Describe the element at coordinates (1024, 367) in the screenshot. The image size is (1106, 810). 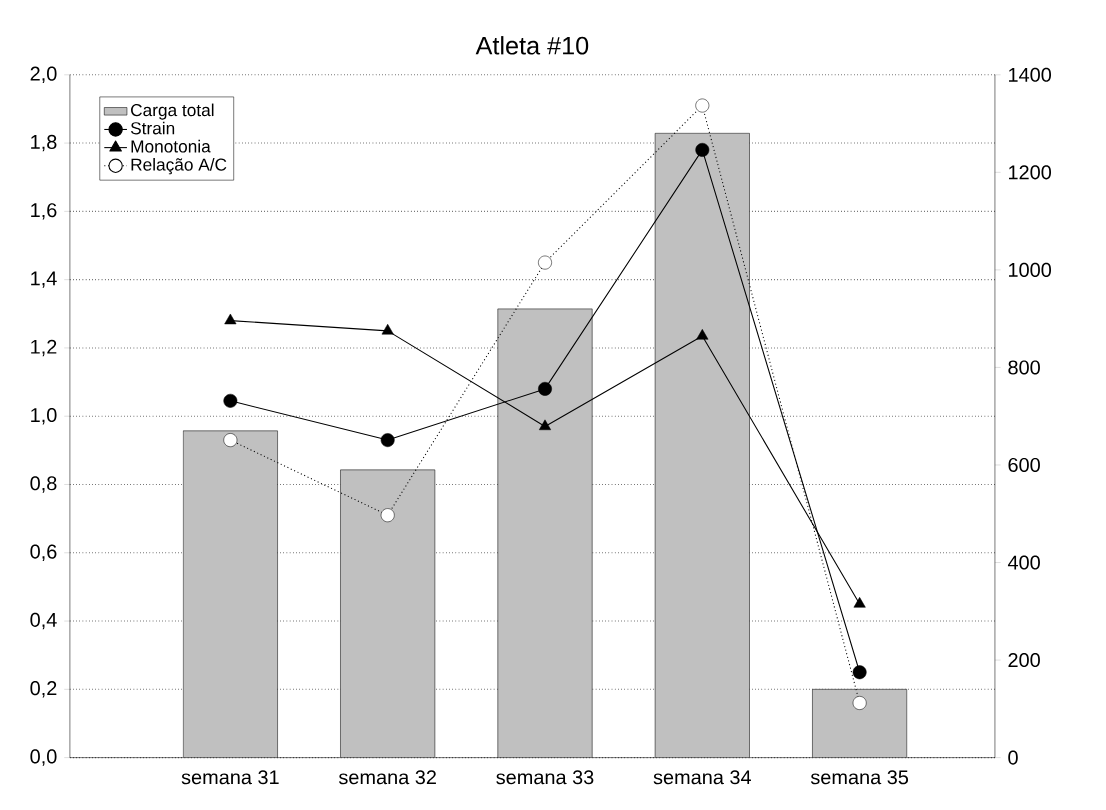
I see `y2-tick-label: 800` at that location.